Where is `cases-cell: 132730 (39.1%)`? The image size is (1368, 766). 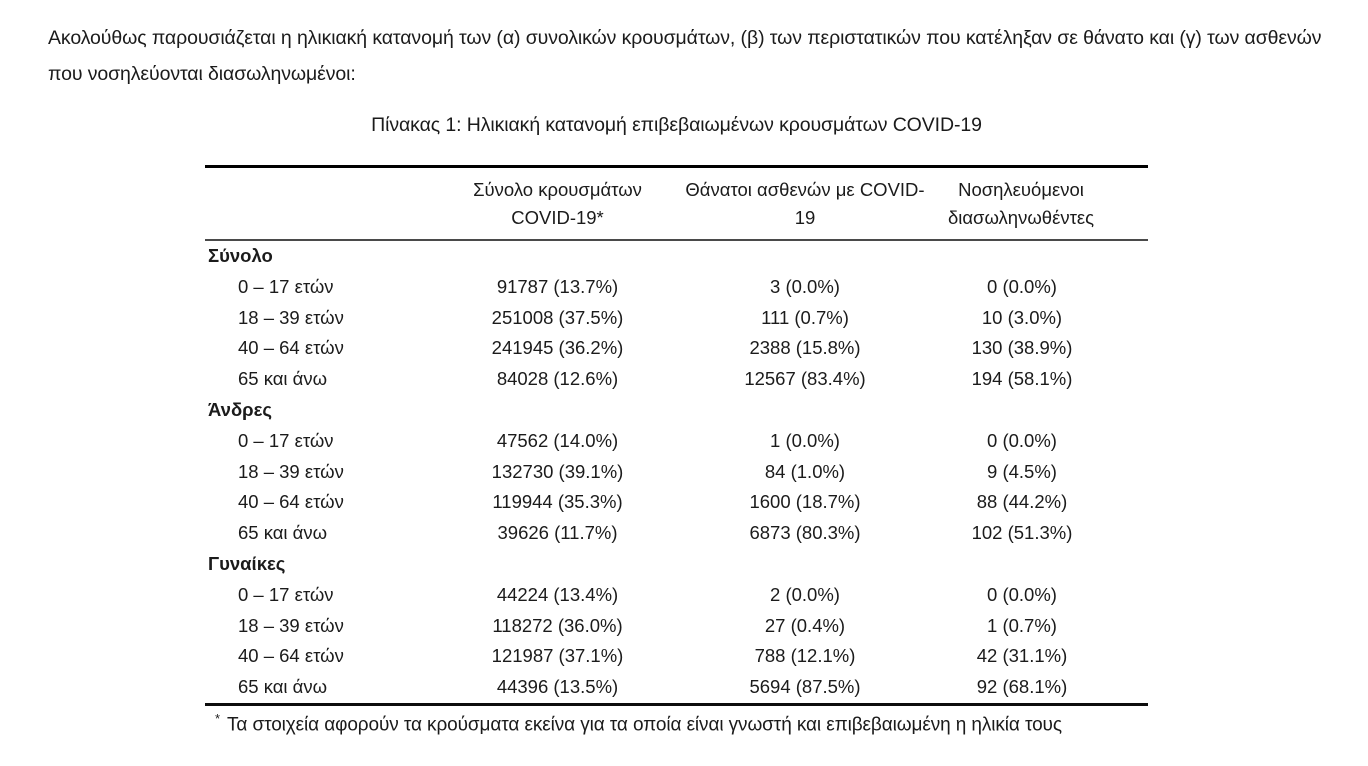 cases-cell: 132730 (39.1%) is located at coordinates (557, 471).